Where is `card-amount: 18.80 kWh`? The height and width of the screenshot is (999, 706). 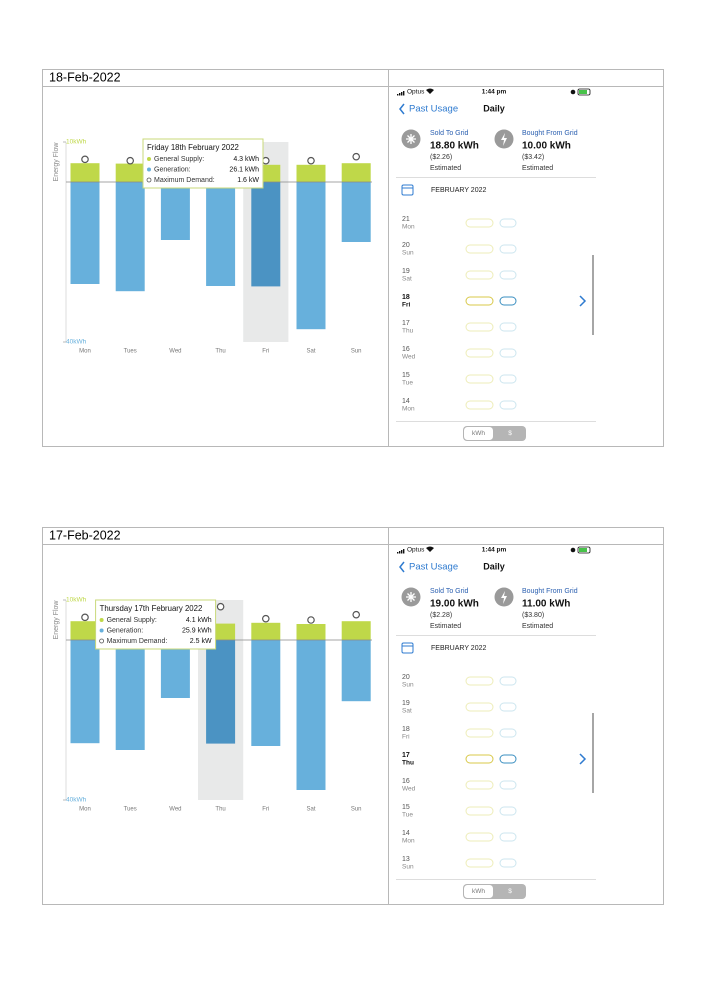
card-amount: 18.80 kWh is located at coordinates (454, 146).